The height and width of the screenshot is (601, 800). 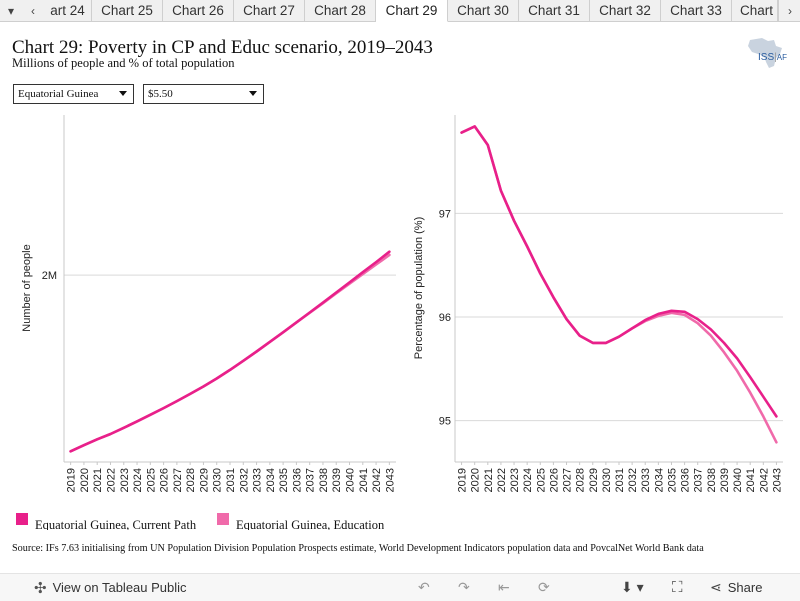 I want to click on series-line-0-education, so click(x=230, y=353).